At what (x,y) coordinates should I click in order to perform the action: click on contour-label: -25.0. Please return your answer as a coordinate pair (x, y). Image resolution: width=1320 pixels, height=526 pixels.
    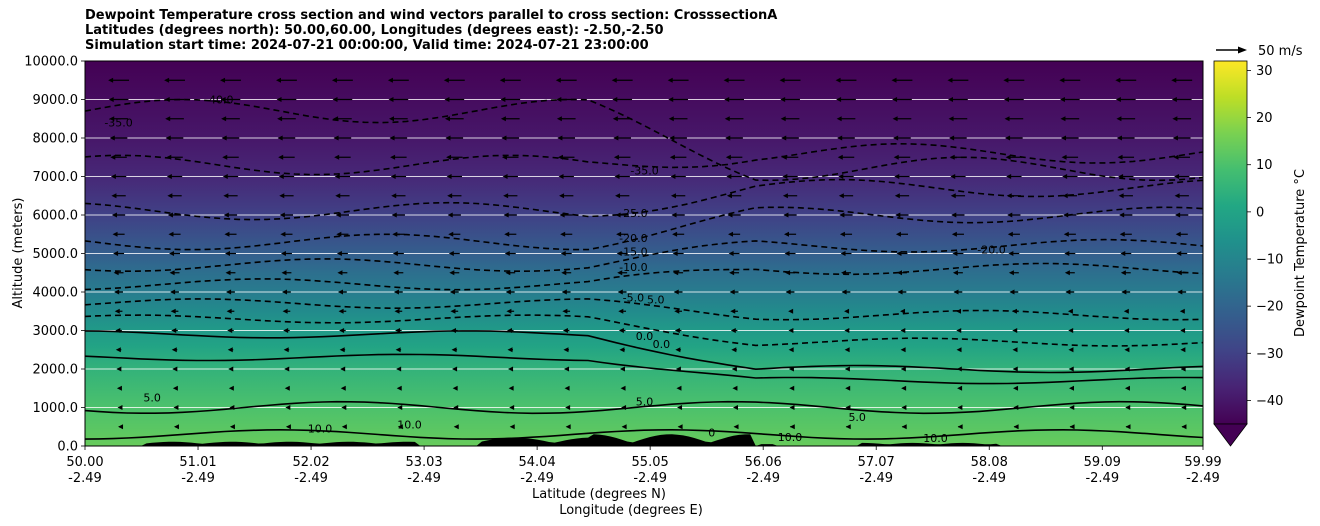
    Looking at the image, I should click on (633, 213).